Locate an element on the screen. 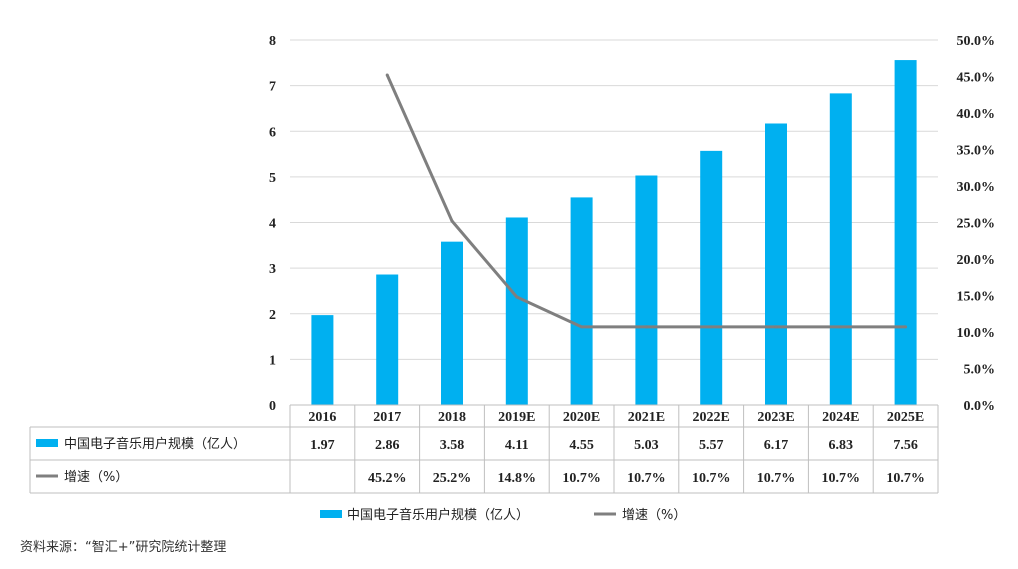 The image size is (1018, 569). y2-tick-label: 20.0% is located at coordinates (976, 260).